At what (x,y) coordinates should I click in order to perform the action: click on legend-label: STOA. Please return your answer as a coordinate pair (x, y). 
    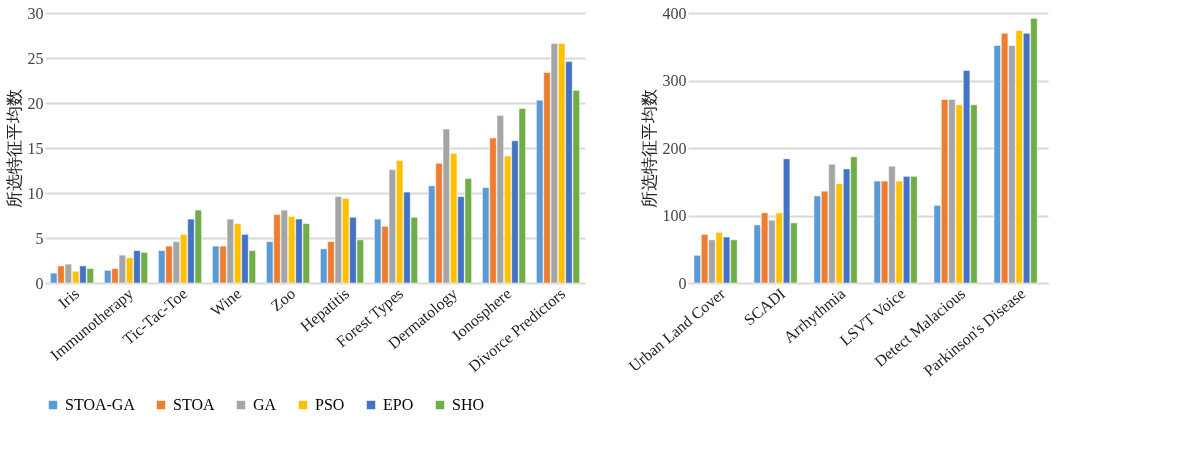
    Looking at the image, I should click on (194, 404).